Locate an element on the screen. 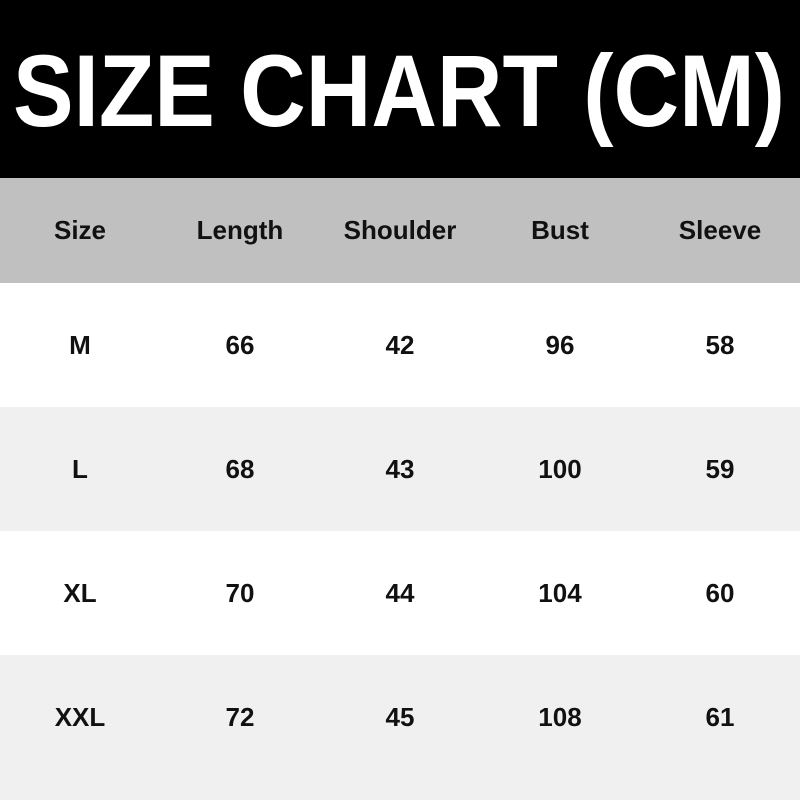 The width and height of the screenshot is (800, 800). page-title: SIZE CHART (CM) is located at coordinates (399, 91).